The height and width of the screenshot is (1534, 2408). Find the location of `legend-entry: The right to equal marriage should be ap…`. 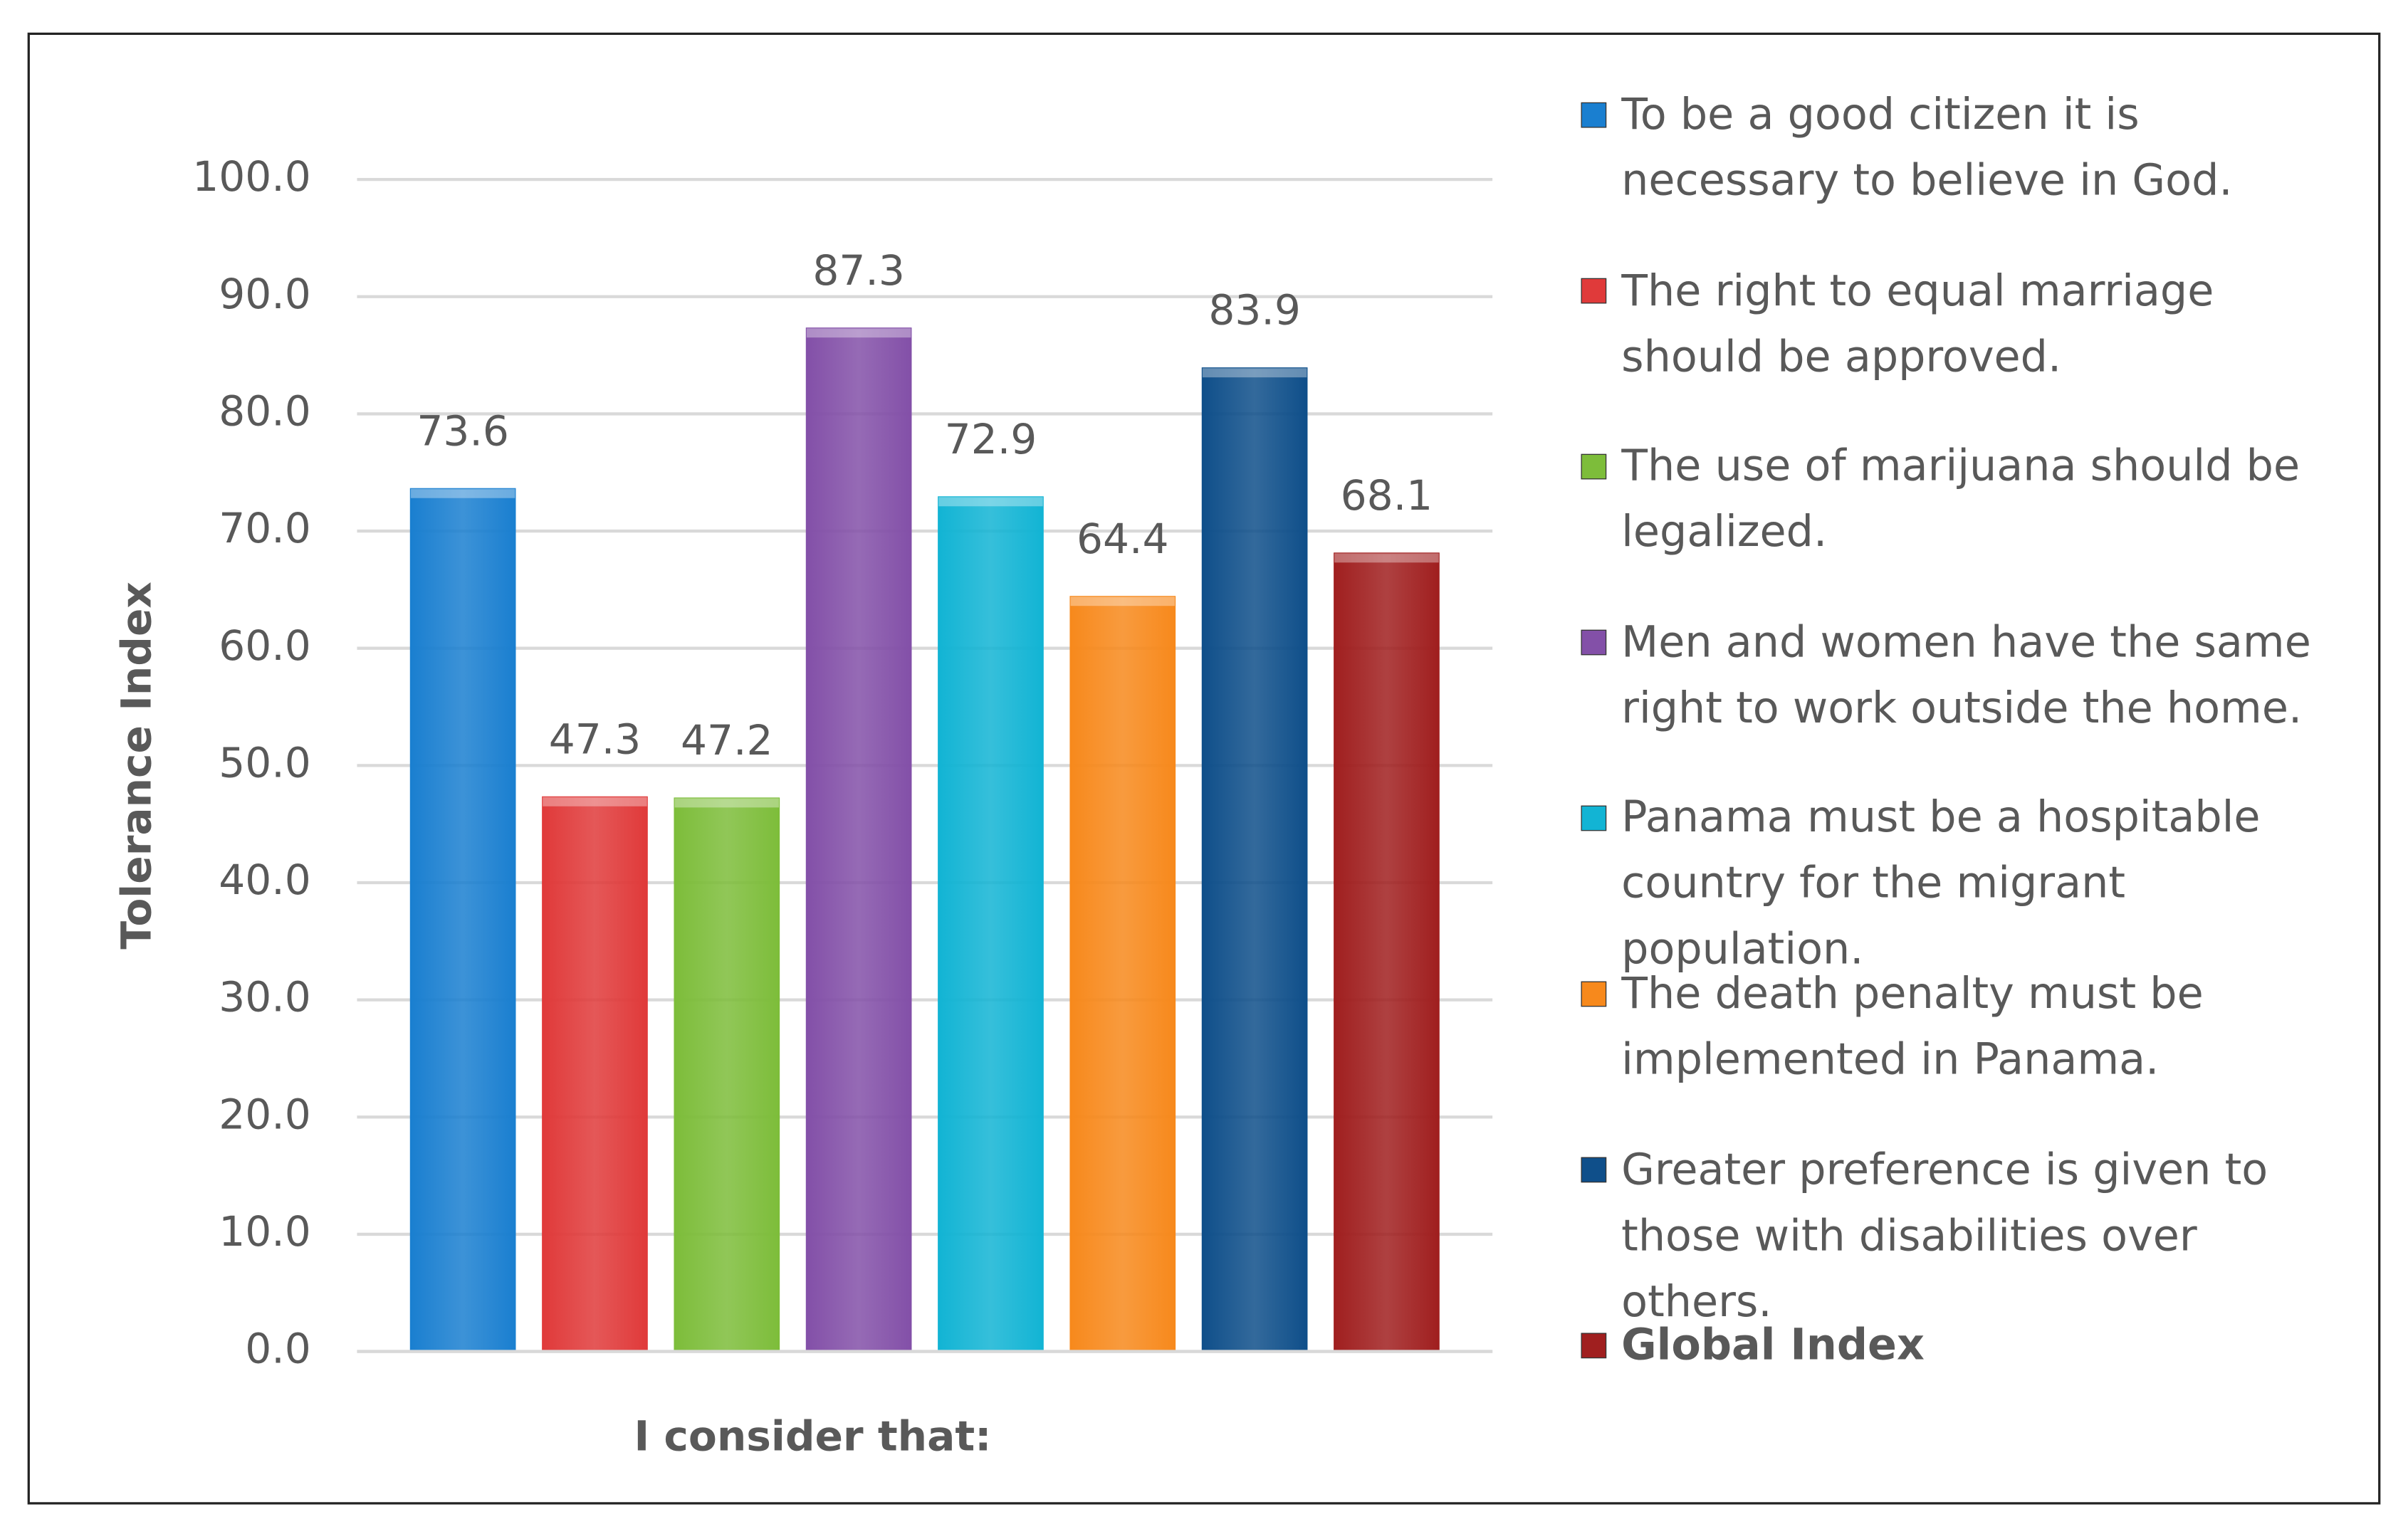

legend-entry: The right to equal marriage should be ap… is located at coordinates (1918, 323).